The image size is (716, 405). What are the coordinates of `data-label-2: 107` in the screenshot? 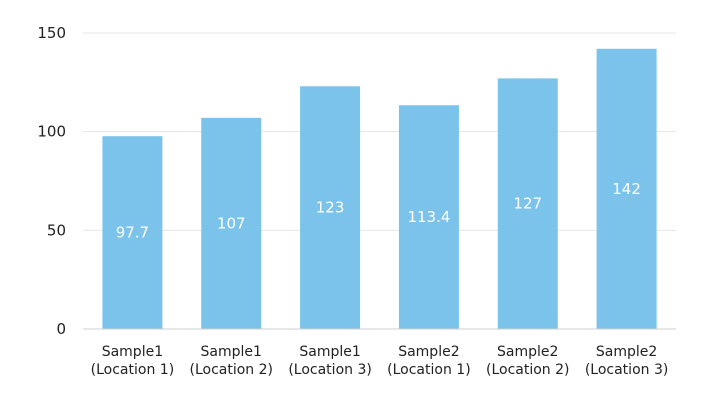 It's located at (231, 223).